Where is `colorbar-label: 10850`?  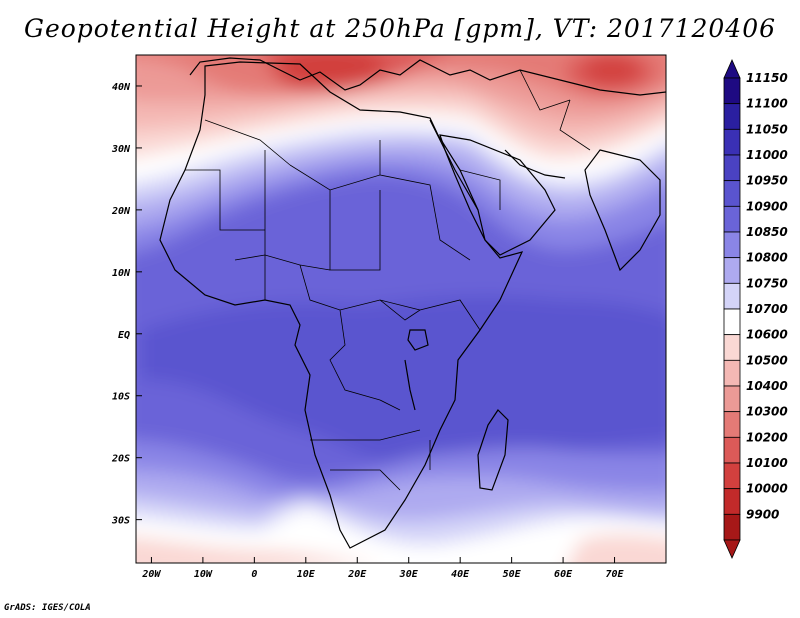
colorbar-label: 10850 is located at coordinates (767, 232).